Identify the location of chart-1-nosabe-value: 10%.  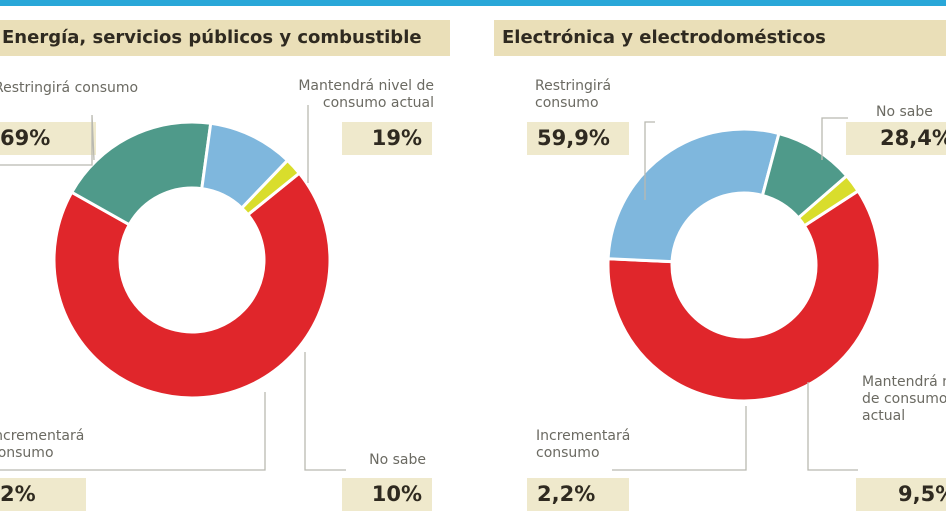
(387, 494).